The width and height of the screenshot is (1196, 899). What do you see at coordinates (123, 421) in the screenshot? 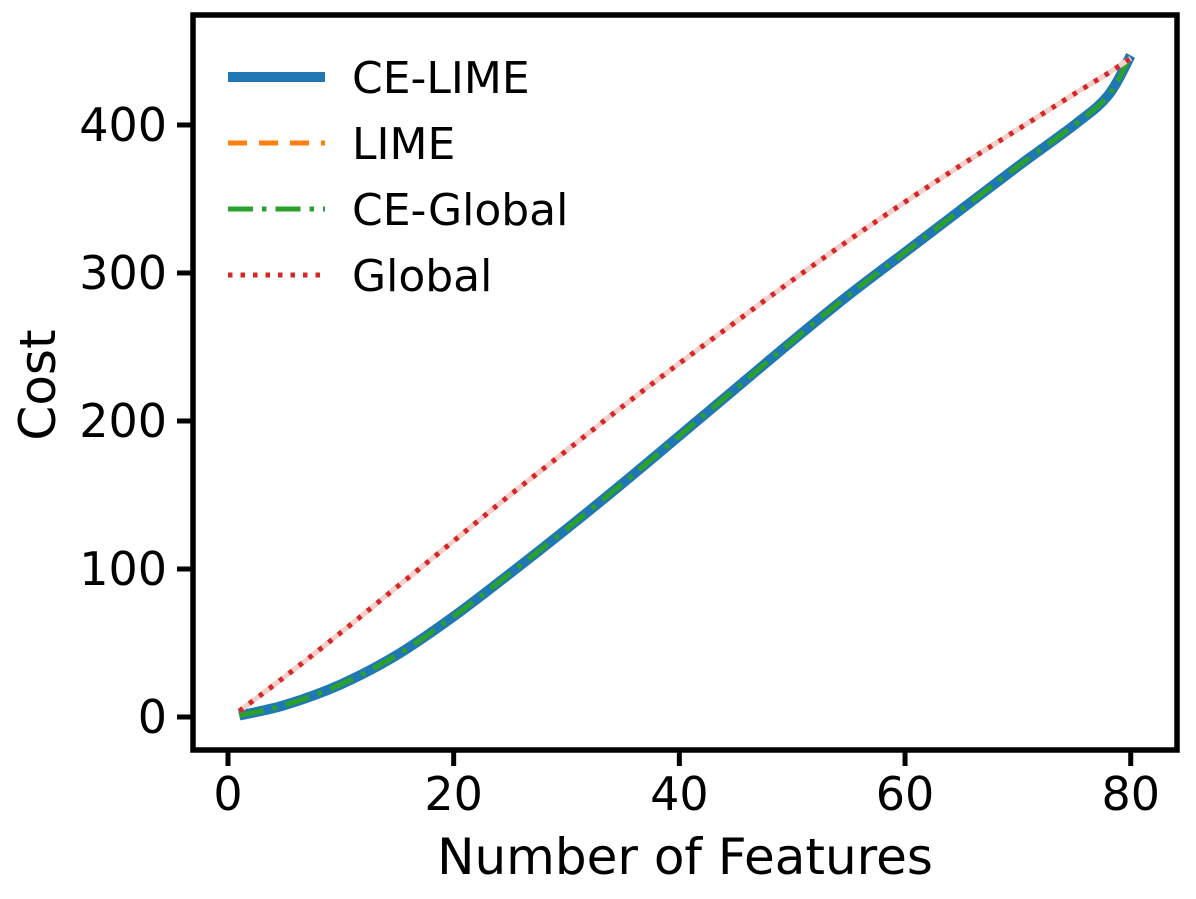
I see `y-tick-label: 200` at bounding box center [123, 421].